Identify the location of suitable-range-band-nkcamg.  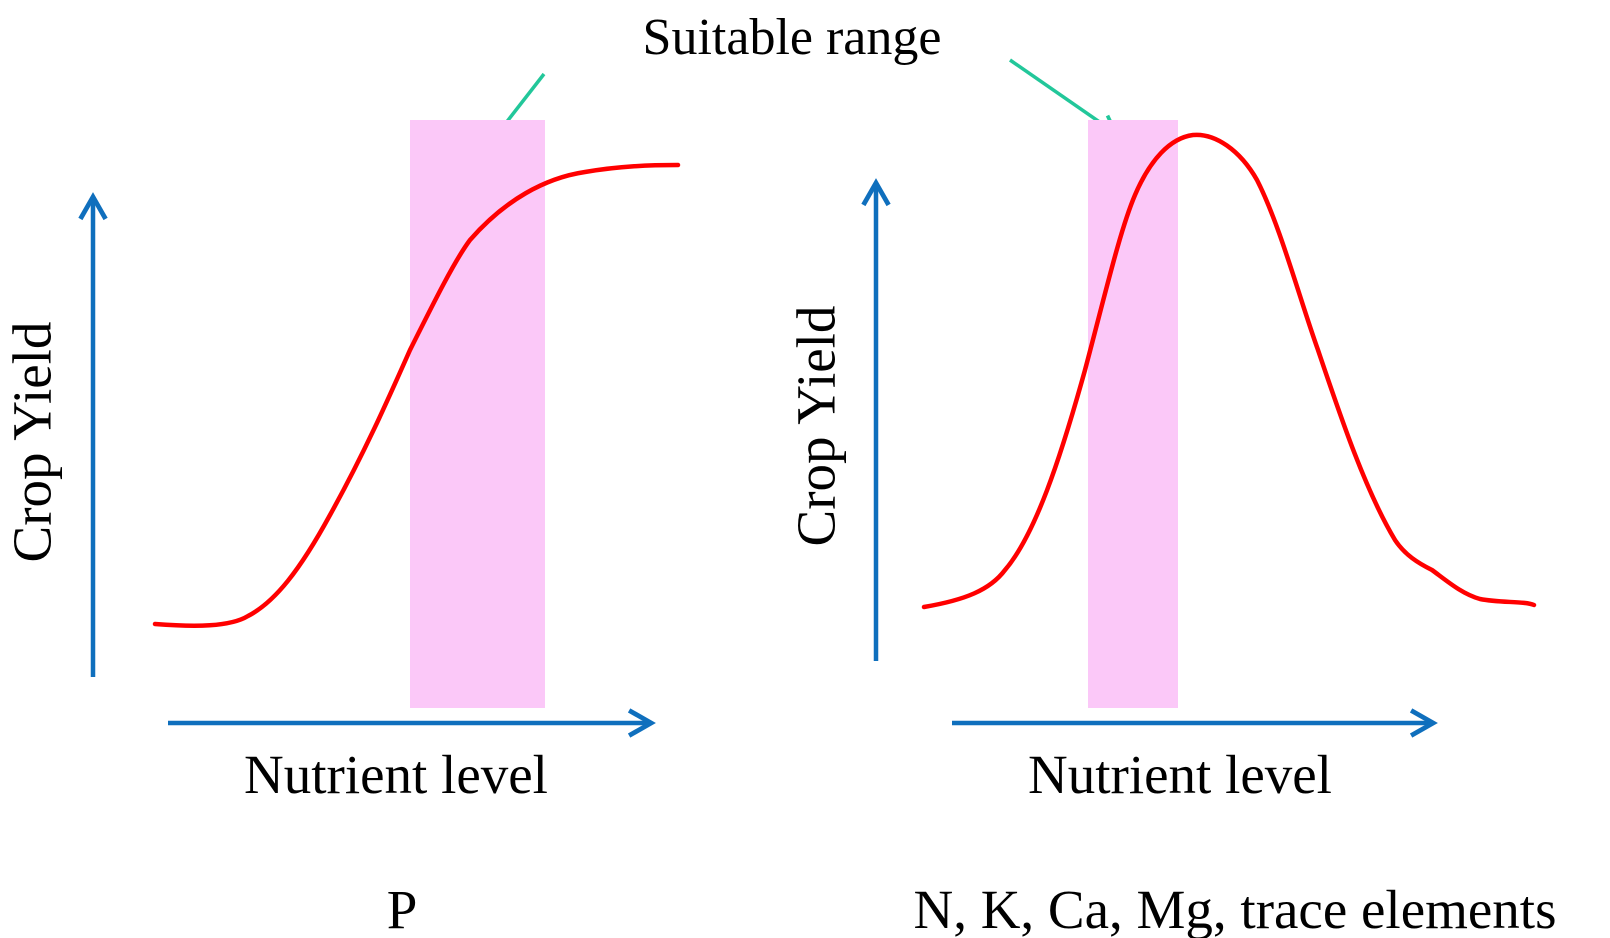
(1133, 414).